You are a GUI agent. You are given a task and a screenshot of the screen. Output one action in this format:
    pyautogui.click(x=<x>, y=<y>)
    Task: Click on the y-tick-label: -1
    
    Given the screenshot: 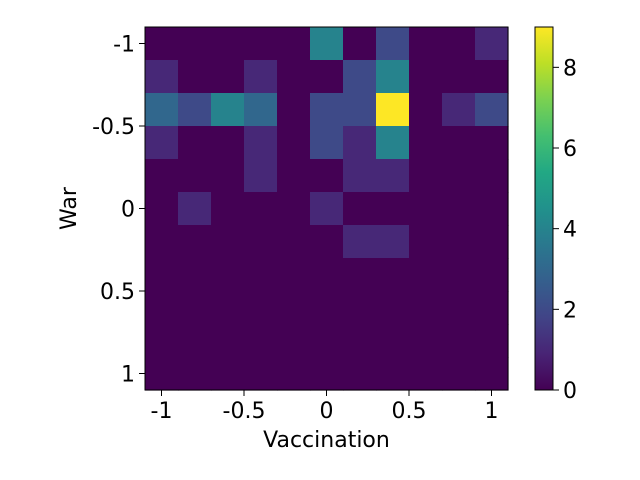 What is the action you would take?
    pyautogui.click(x=124, y=45)
    